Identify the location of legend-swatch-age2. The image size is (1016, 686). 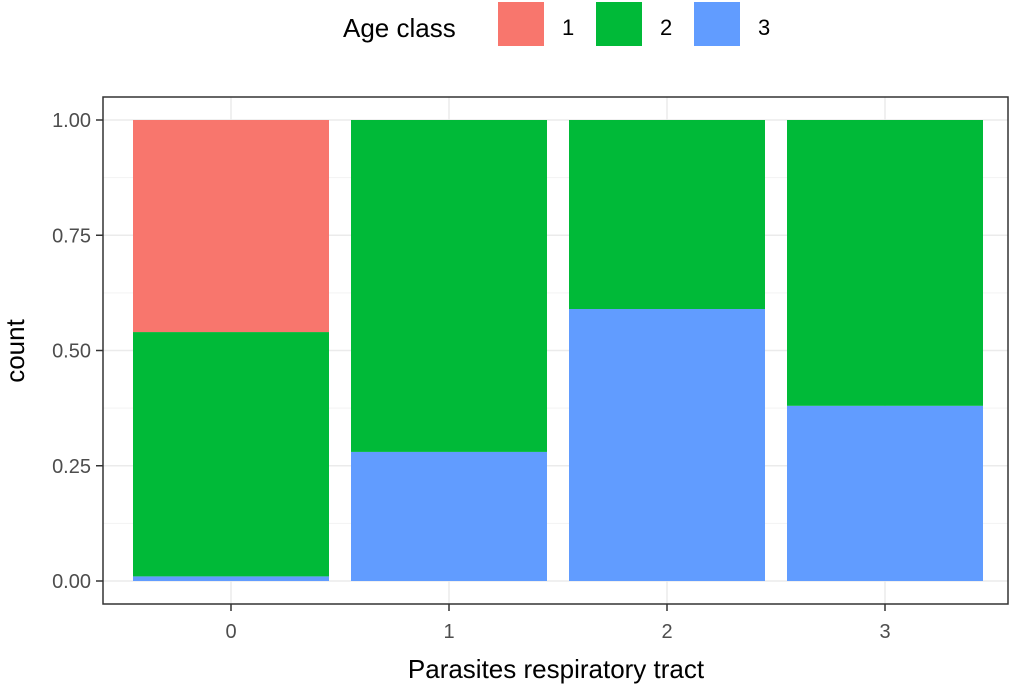
(619, 24).